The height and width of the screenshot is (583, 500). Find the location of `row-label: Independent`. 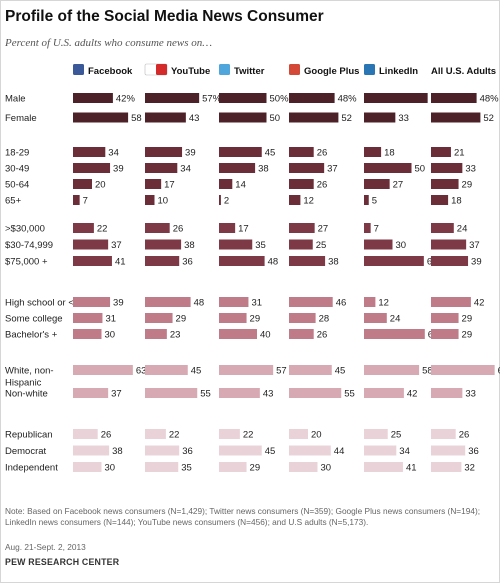

row-label: Independent is located at coordinates (31, 468).